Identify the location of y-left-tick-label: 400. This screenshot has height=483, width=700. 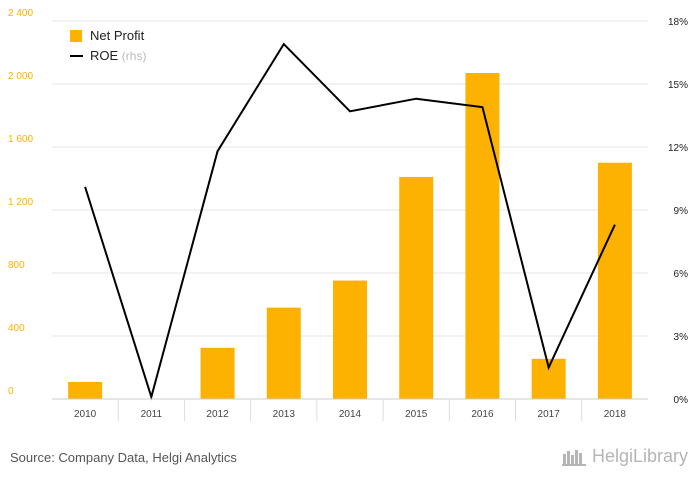
(16, 328).